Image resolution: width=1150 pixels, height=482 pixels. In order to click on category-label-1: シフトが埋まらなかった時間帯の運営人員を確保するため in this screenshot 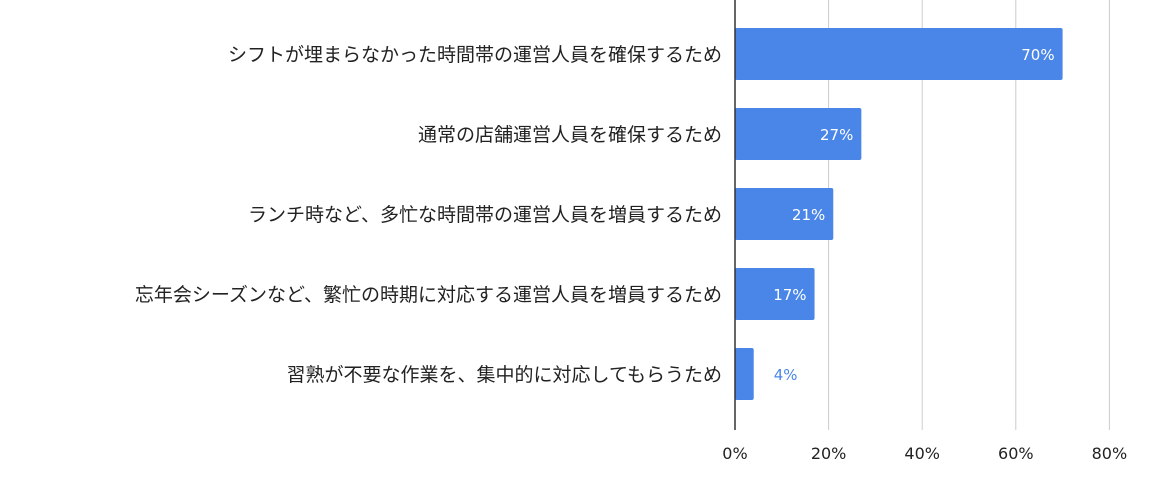, I will do `click(475, 55)`.